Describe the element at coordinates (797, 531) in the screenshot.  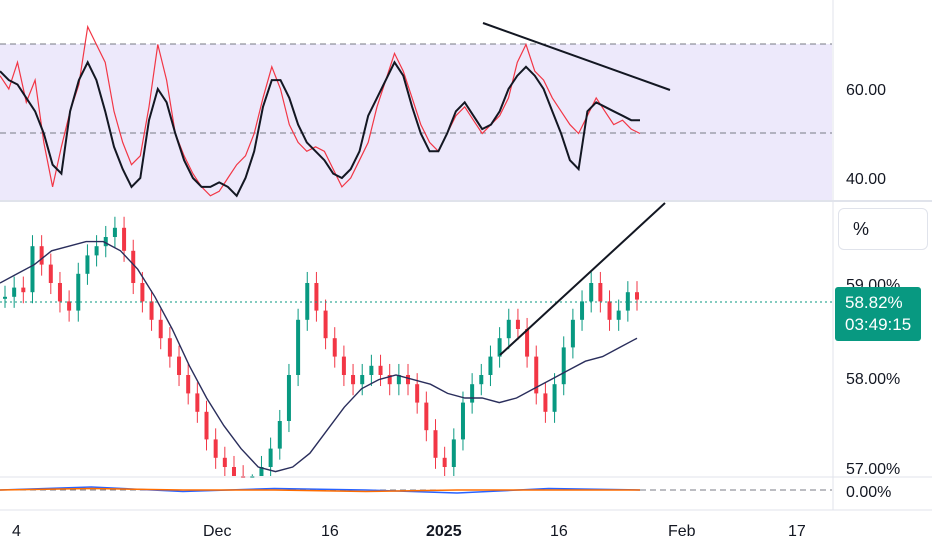
I see `x-tick-label: 17` at that location.